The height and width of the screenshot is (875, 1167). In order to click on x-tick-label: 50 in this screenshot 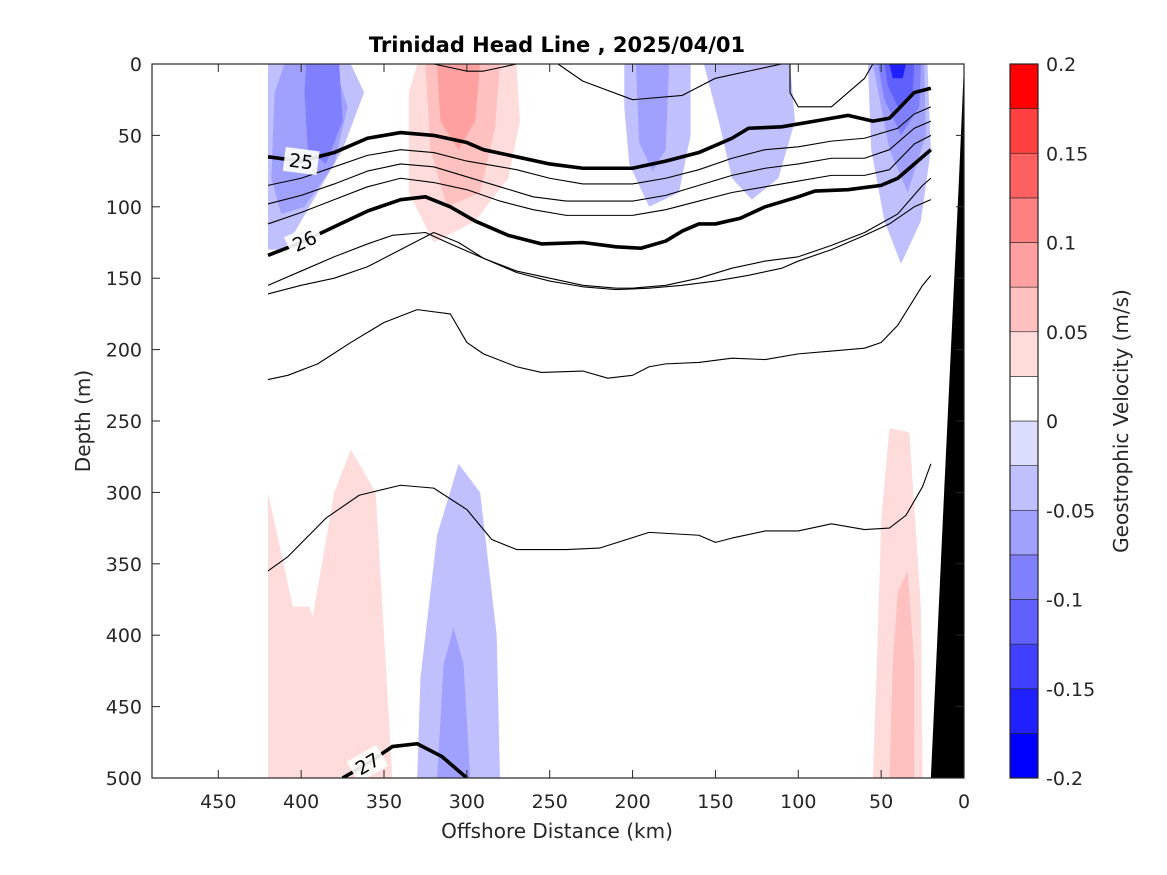, I will do `click(881, 802)`.